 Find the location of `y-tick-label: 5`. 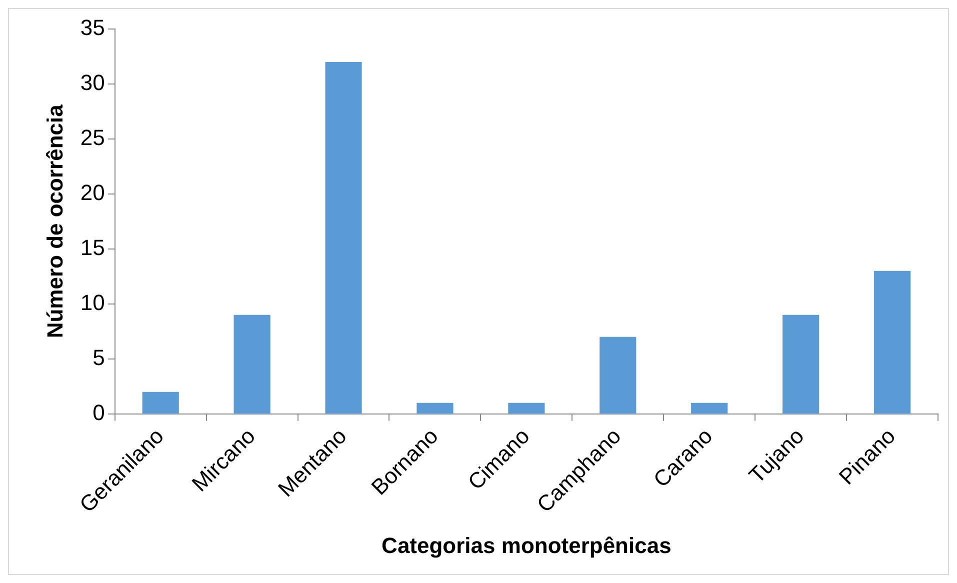

y-tick-label: 5 is located at coordinates (98, 357).